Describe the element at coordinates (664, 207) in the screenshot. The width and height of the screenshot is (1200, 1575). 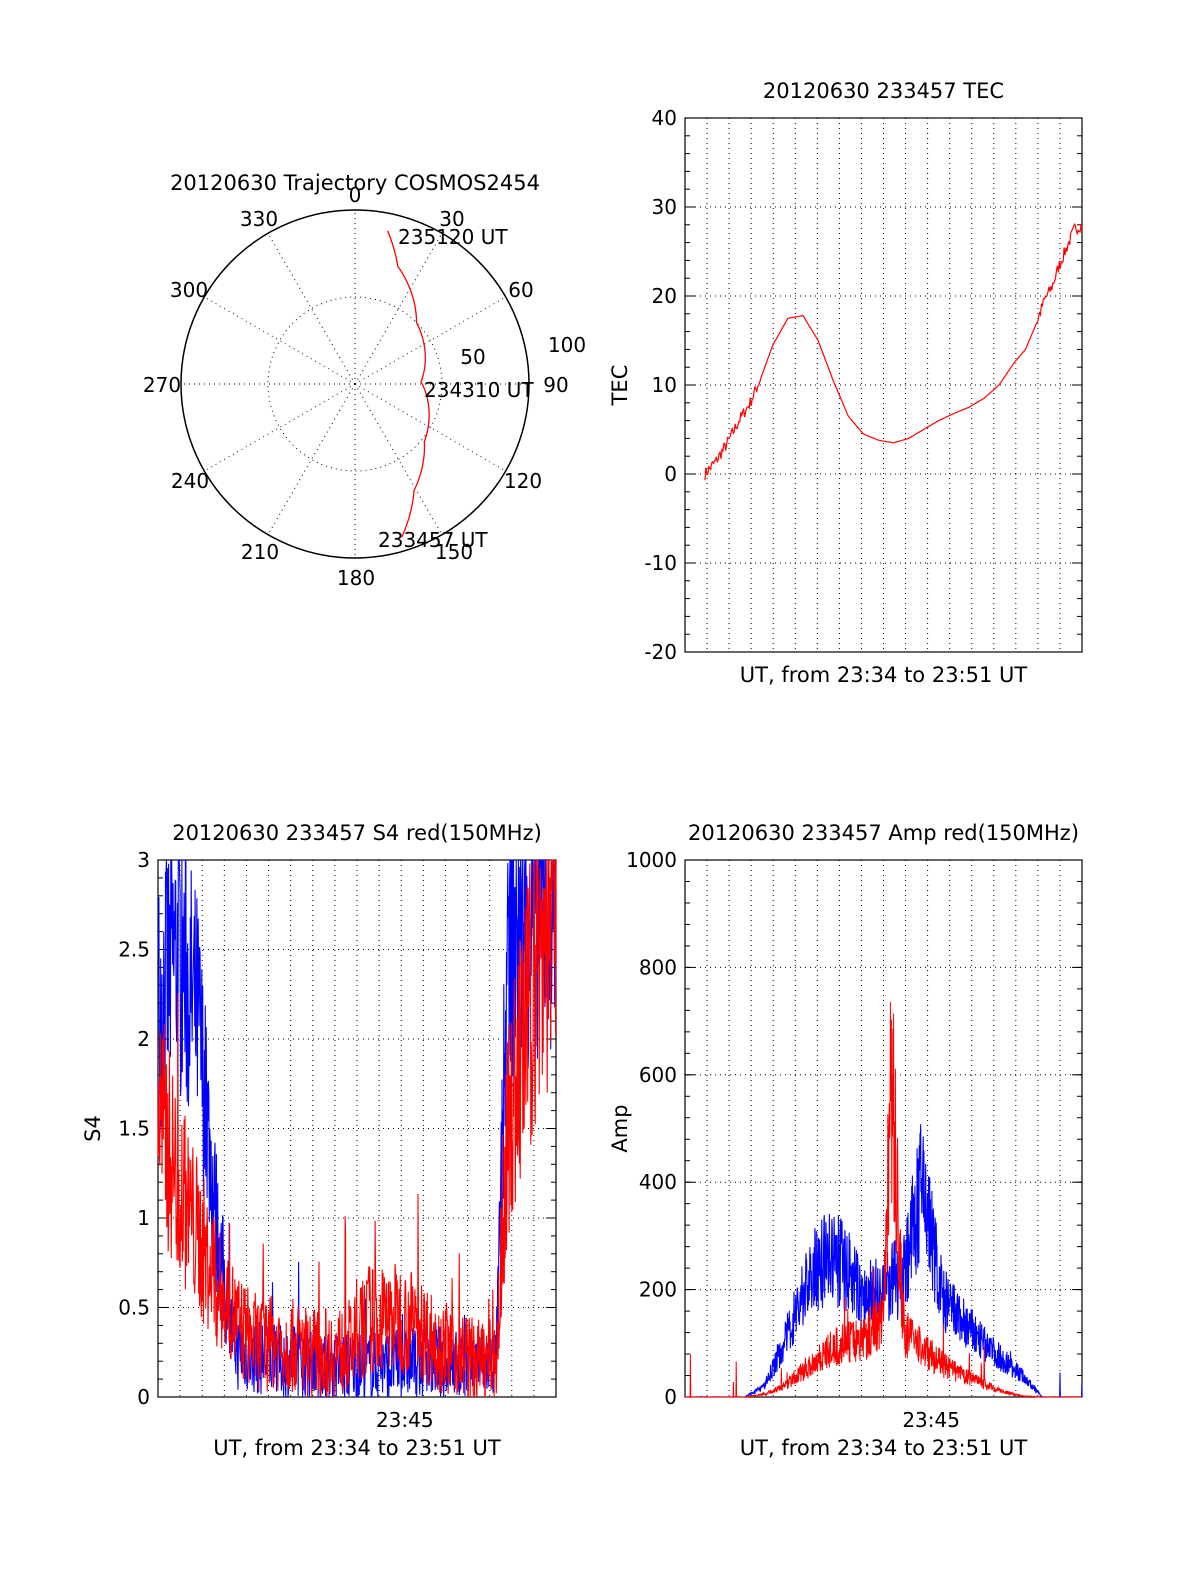
I see `y-tick-label: 30` at that location.